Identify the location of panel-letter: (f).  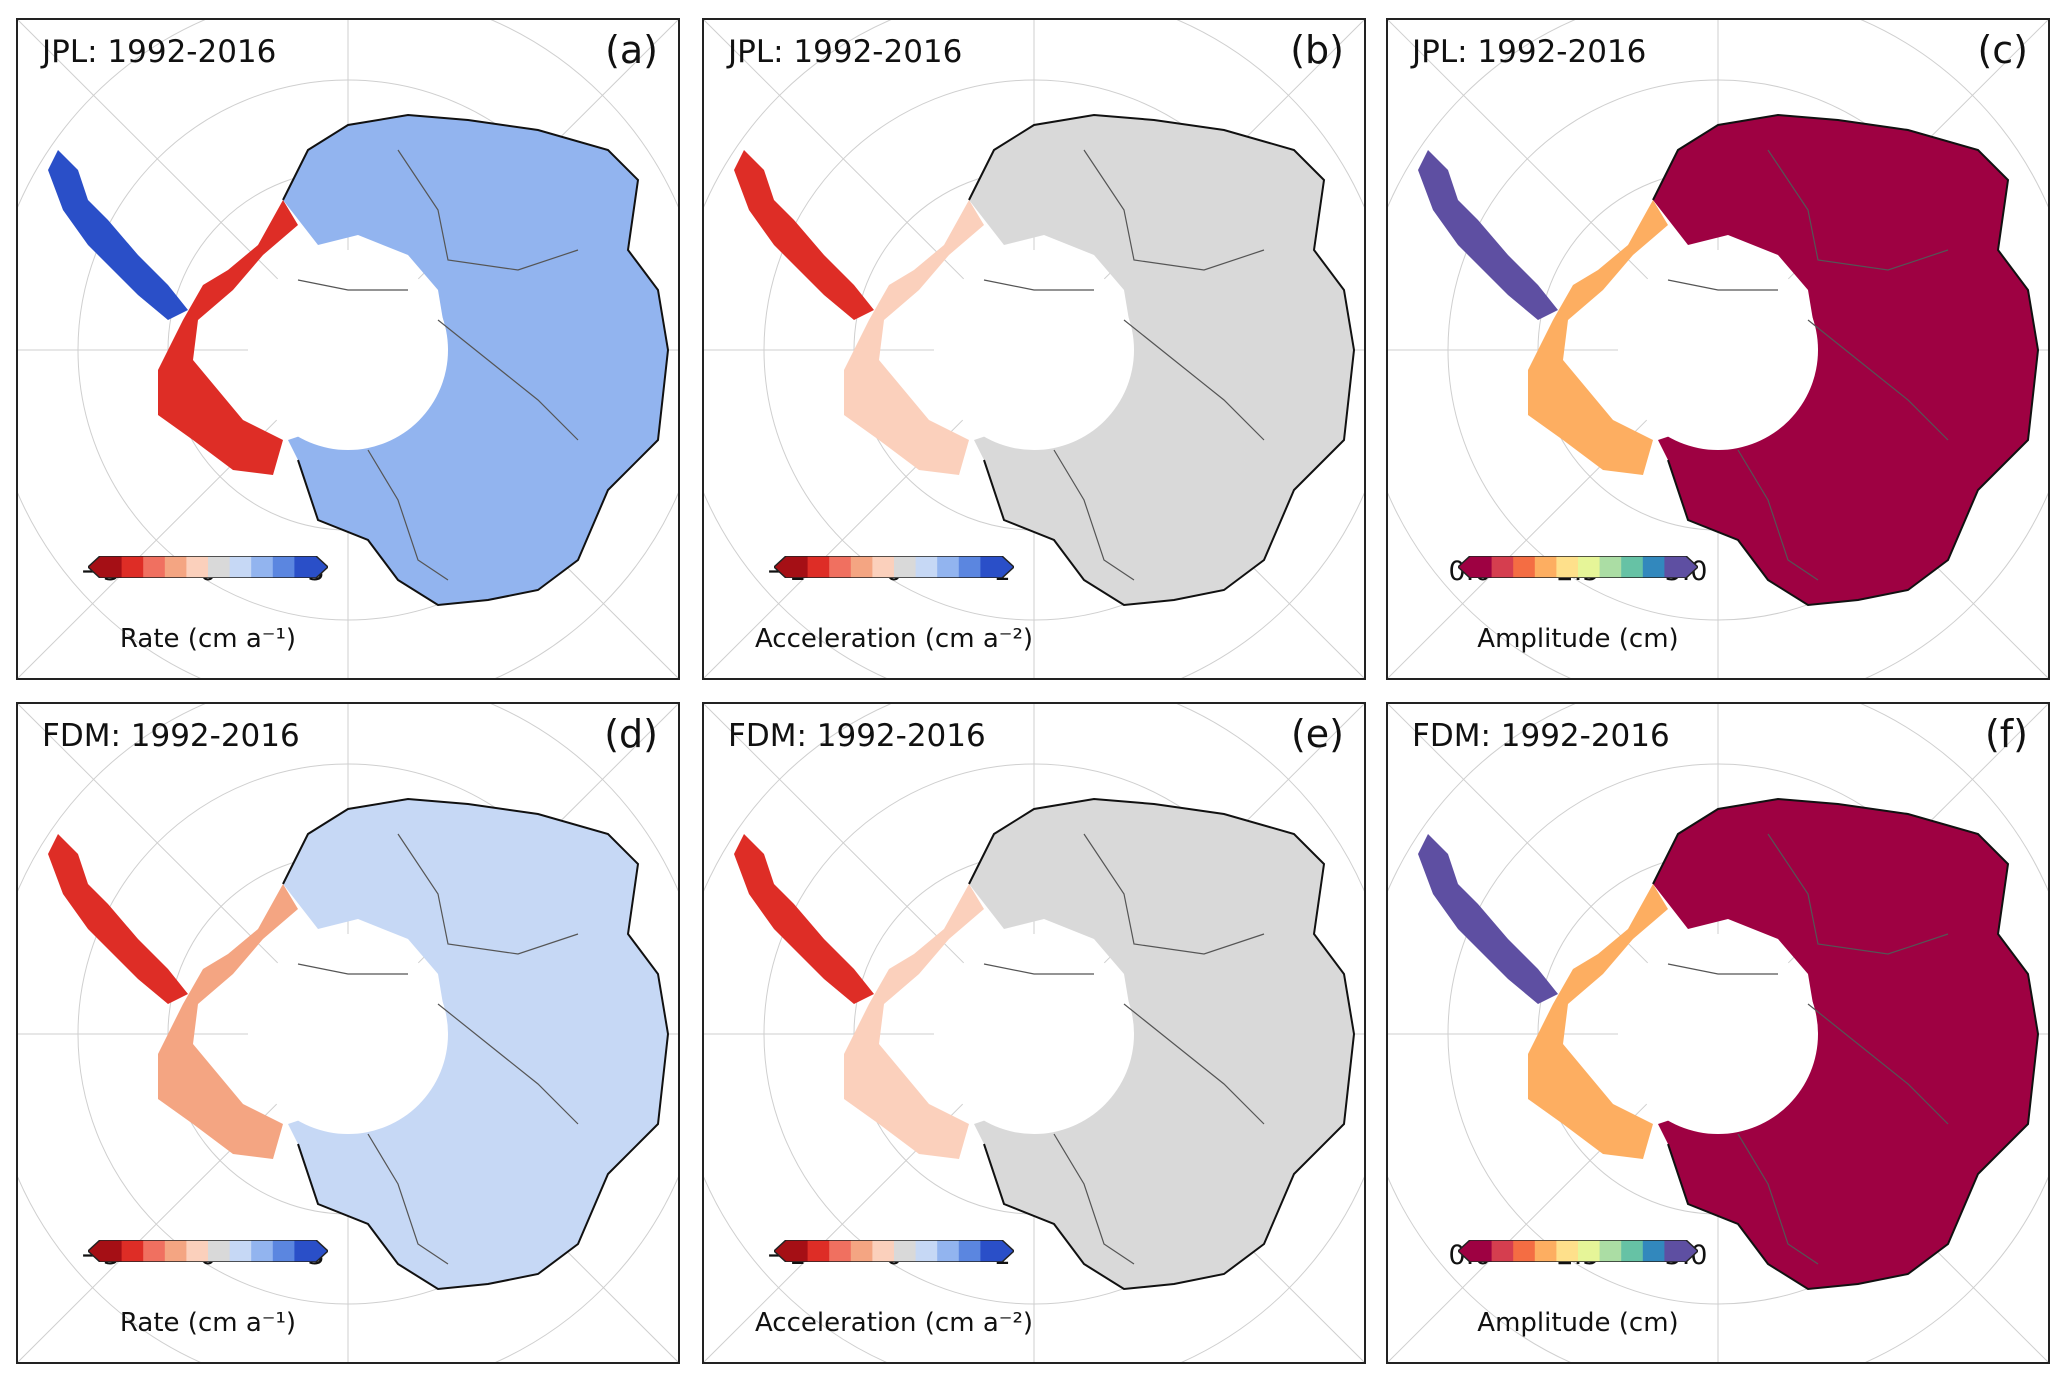
(2006, 734).